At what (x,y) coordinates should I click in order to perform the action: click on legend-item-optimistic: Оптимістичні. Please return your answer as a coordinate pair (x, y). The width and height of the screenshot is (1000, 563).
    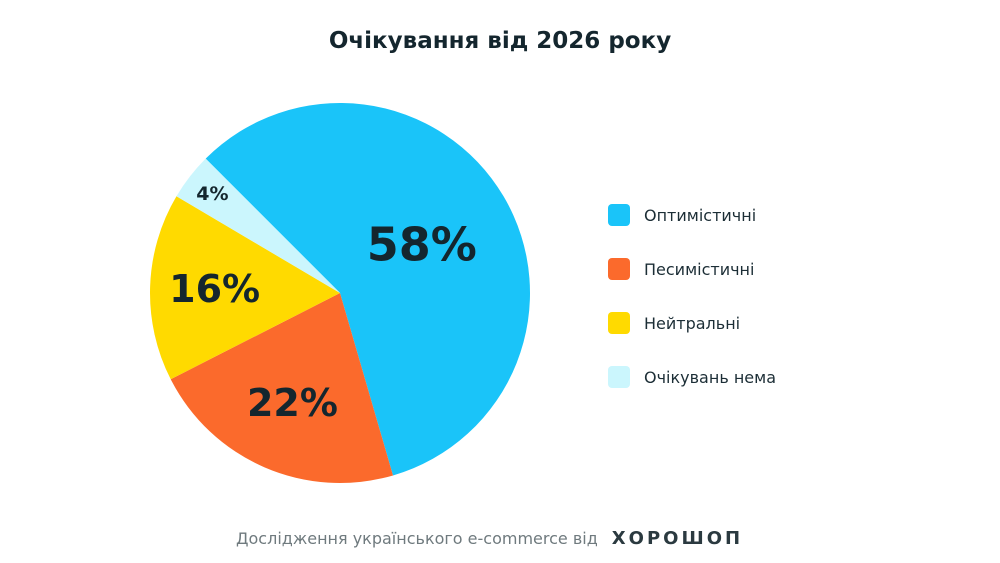
    Looking at the image, I should click on (692, 215).